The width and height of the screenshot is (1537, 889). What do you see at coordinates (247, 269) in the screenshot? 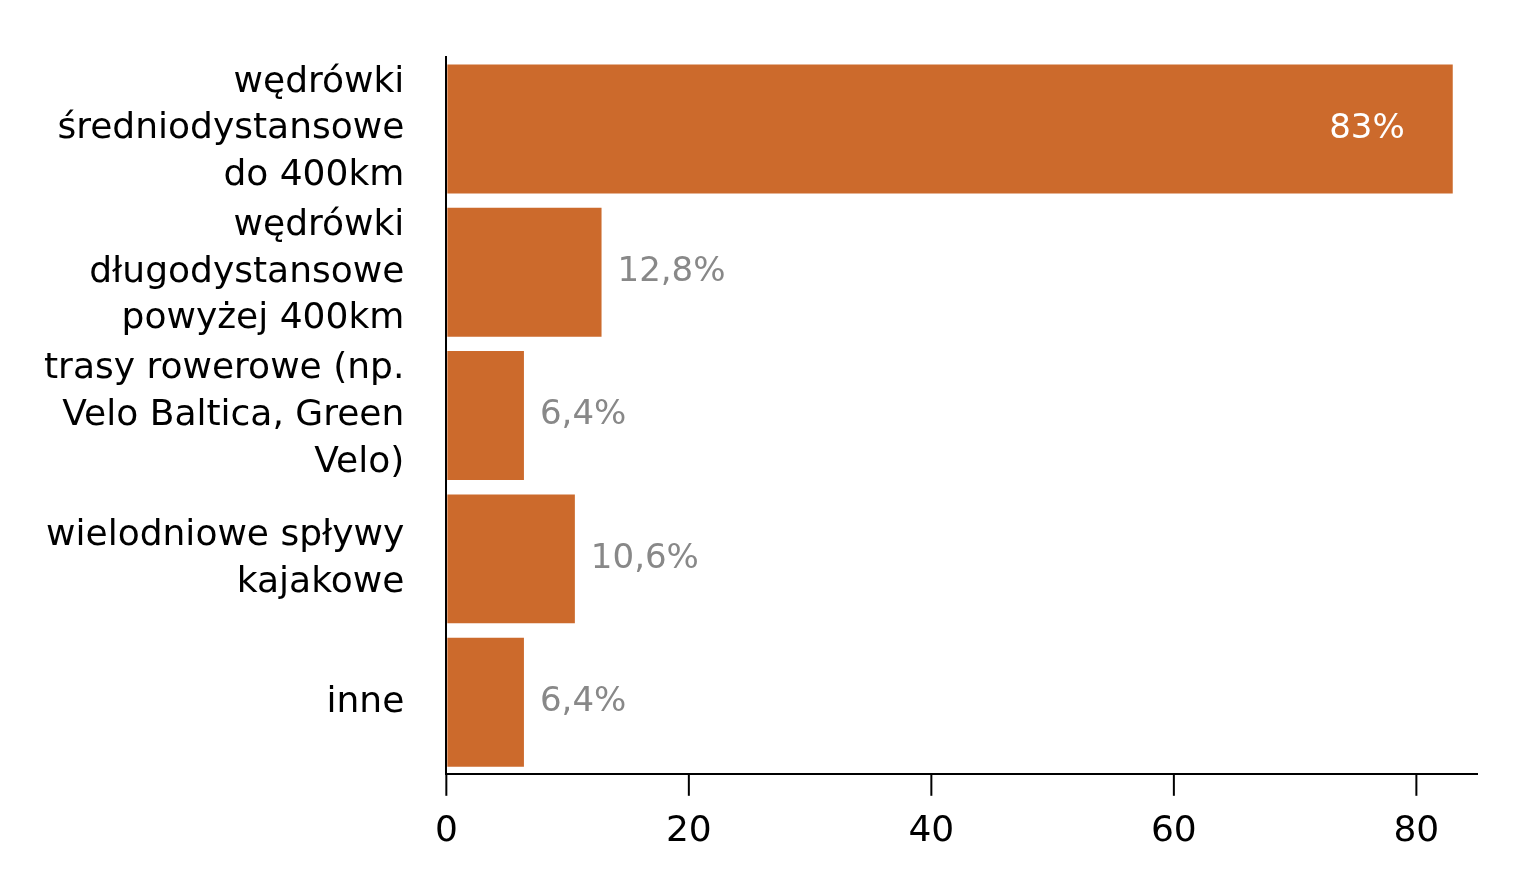
I see `y-tick-label: wędrówki długodystansowe powyżej 400km` at bounding box center [247, 269].